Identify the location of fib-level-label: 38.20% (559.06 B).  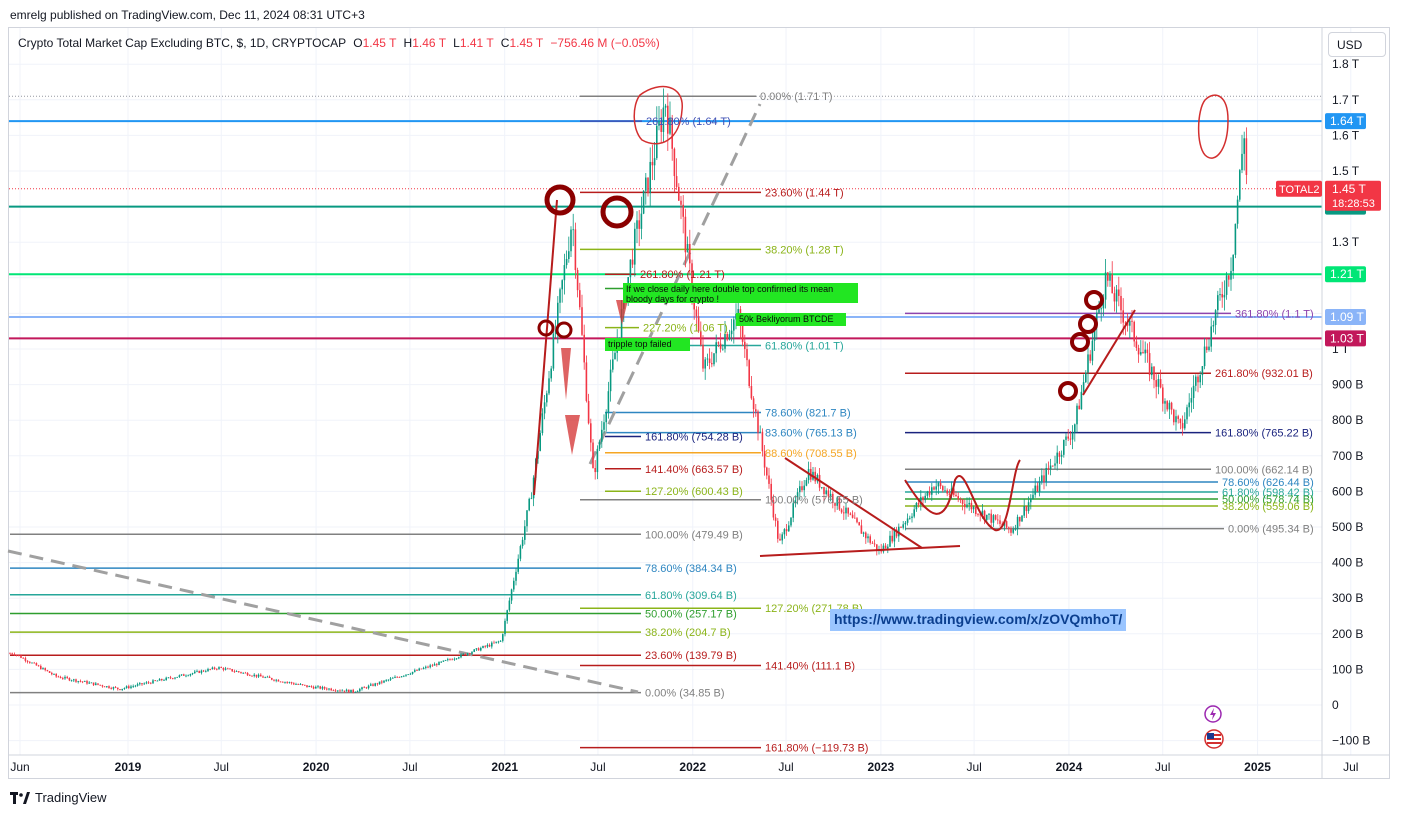
(1268, 507).